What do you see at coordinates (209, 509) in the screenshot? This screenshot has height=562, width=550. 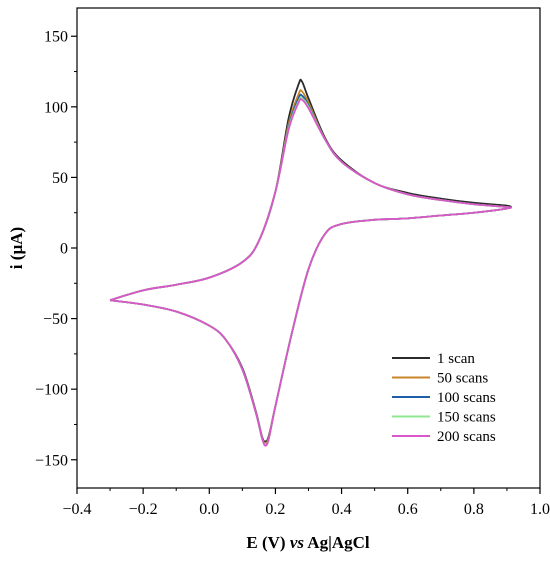 I see `x-tick-label: 0.0` at bounding box center [209, 509].